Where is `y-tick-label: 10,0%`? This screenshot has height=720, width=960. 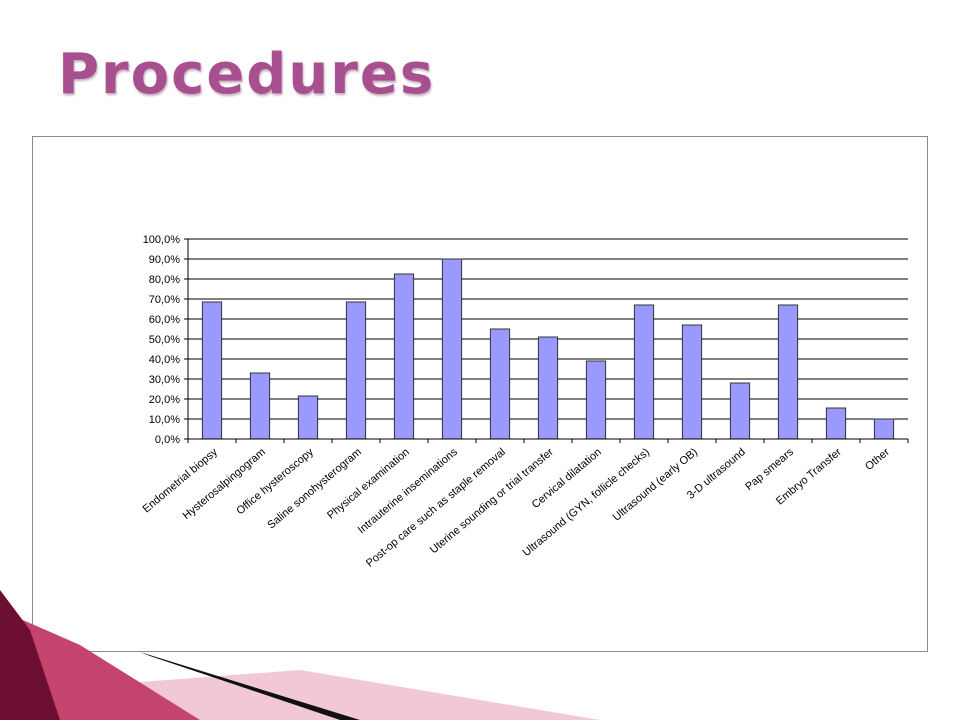 y-tick-label: 10,0% is located at coordinates (164, 420).